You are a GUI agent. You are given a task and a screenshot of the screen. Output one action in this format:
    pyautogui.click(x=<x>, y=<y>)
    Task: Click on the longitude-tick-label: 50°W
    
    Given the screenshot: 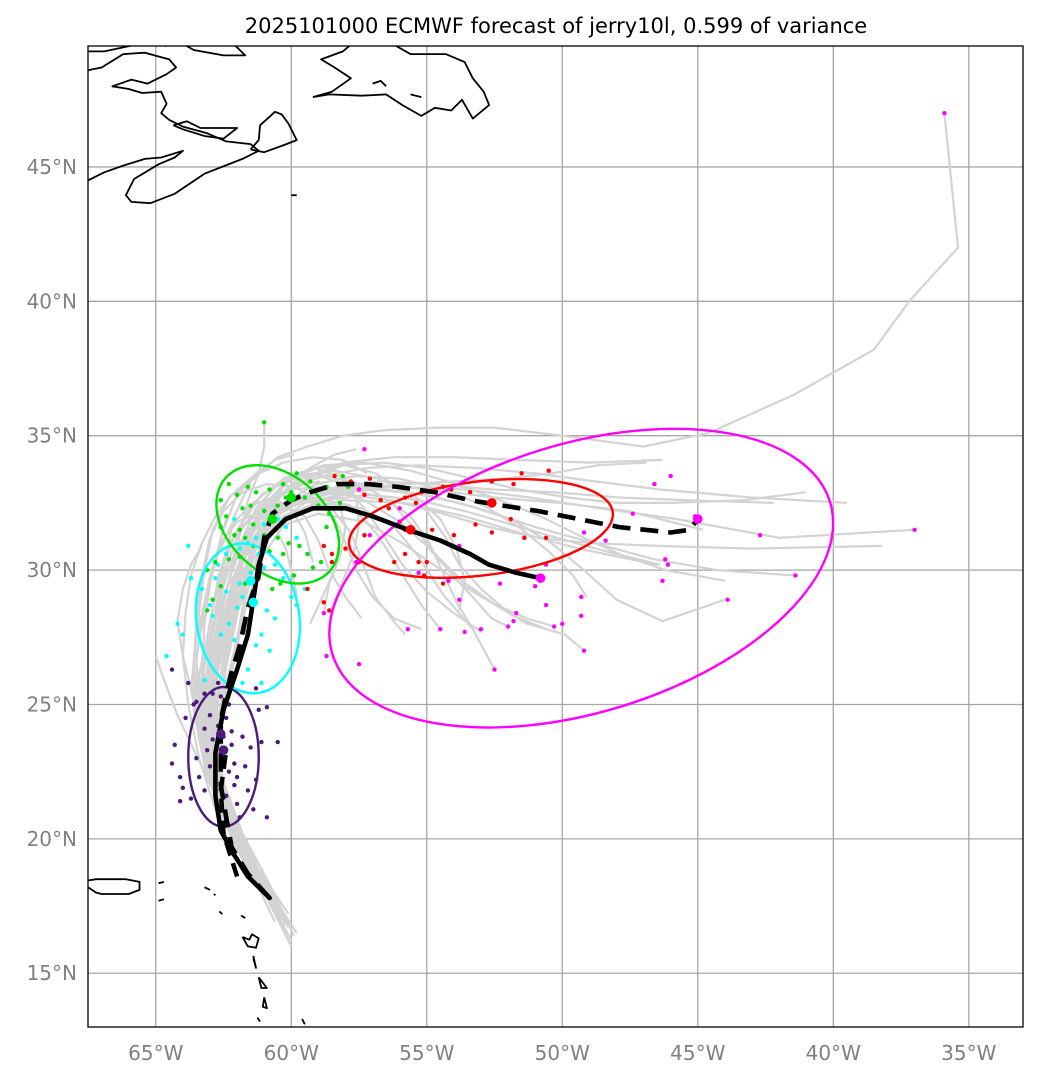 What is the action you would take?
    pyautogui.click(x=562, y=1053)
    